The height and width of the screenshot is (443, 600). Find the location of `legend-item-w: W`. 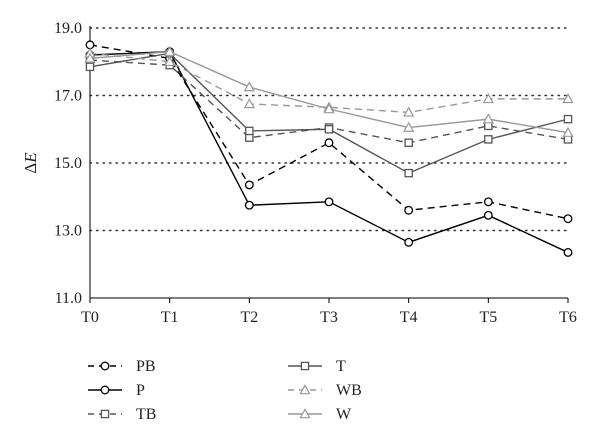

legend-item-w: W is located at coordinates (320, 414).